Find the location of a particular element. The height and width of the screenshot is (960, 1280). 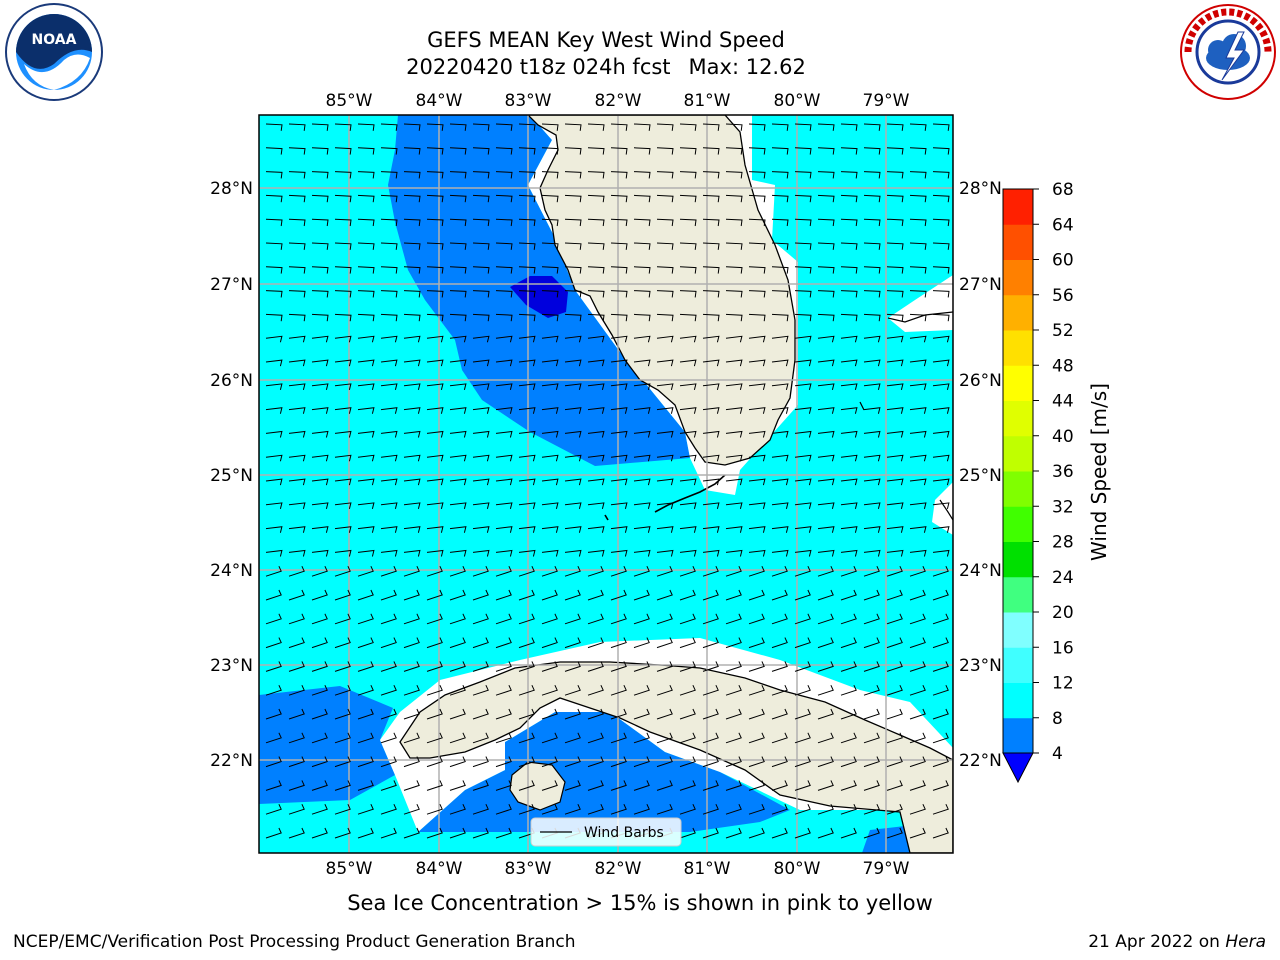

lon-labels-top: 85°W 84°W 83°W 82°W 81°W 80°W 79°W is located at coordinates (618, 101).